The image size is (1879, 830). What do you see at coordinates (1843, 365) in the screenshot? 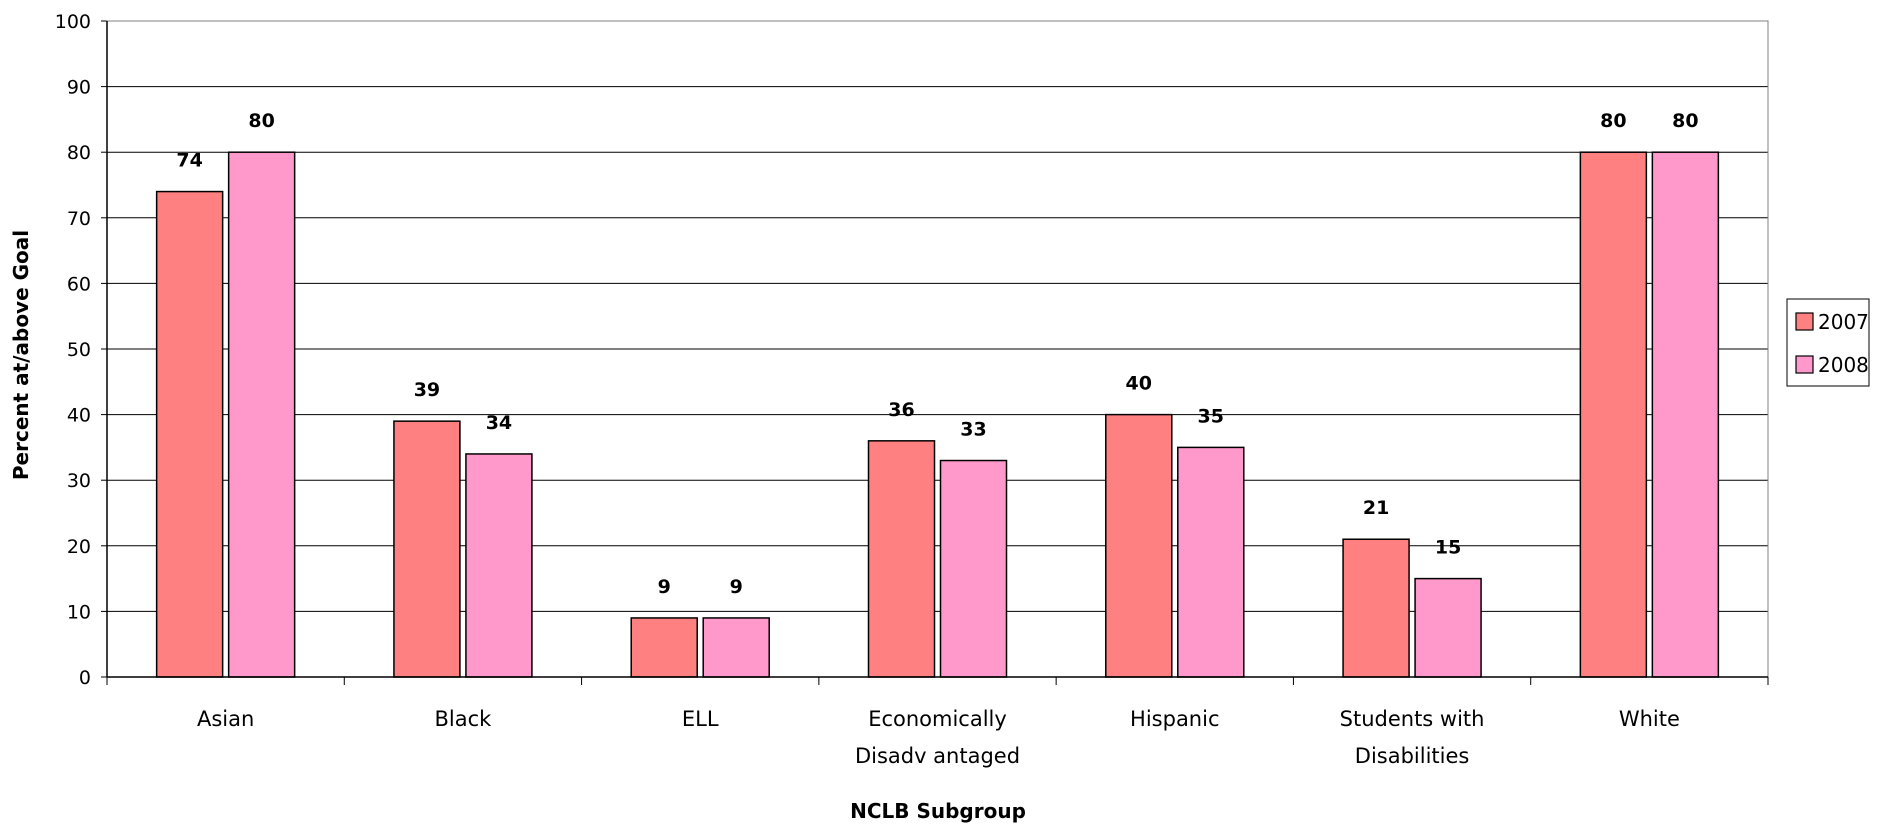
I see `legend-label: 2008` at bounding box center [1843, 365].